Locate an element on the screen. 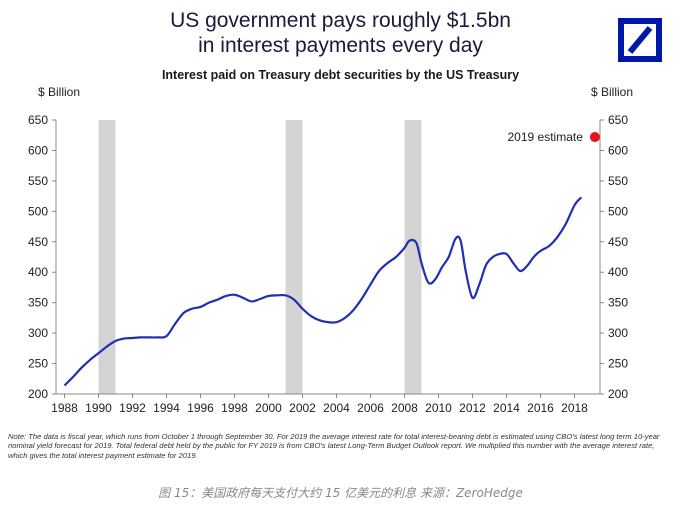 This screenshot has width=681, height=505. y-tick-label-right: 650 is located at coordinates (618, 120).